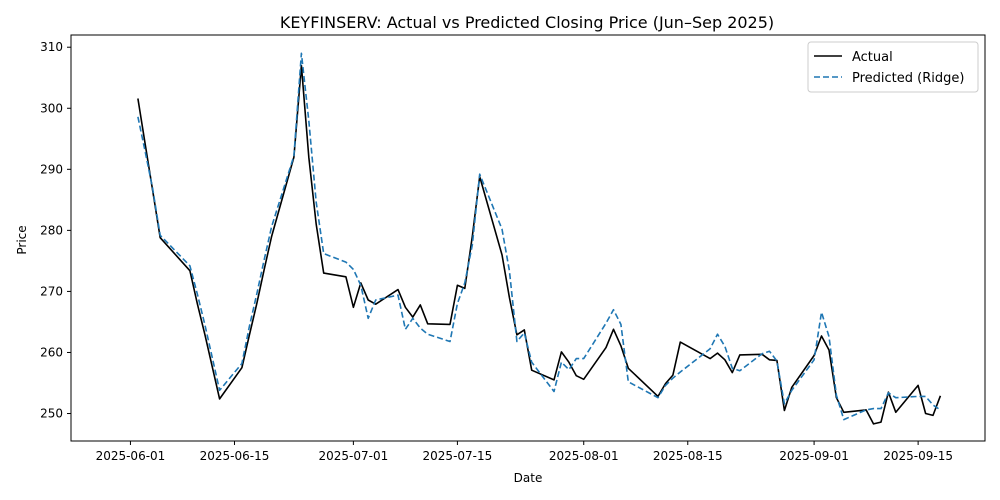 The width and height of the screenshot is (1000, 500). Describe the element at coordinates (51, 169) in the screenshot. I see `y-tick-label: 290` at that location.